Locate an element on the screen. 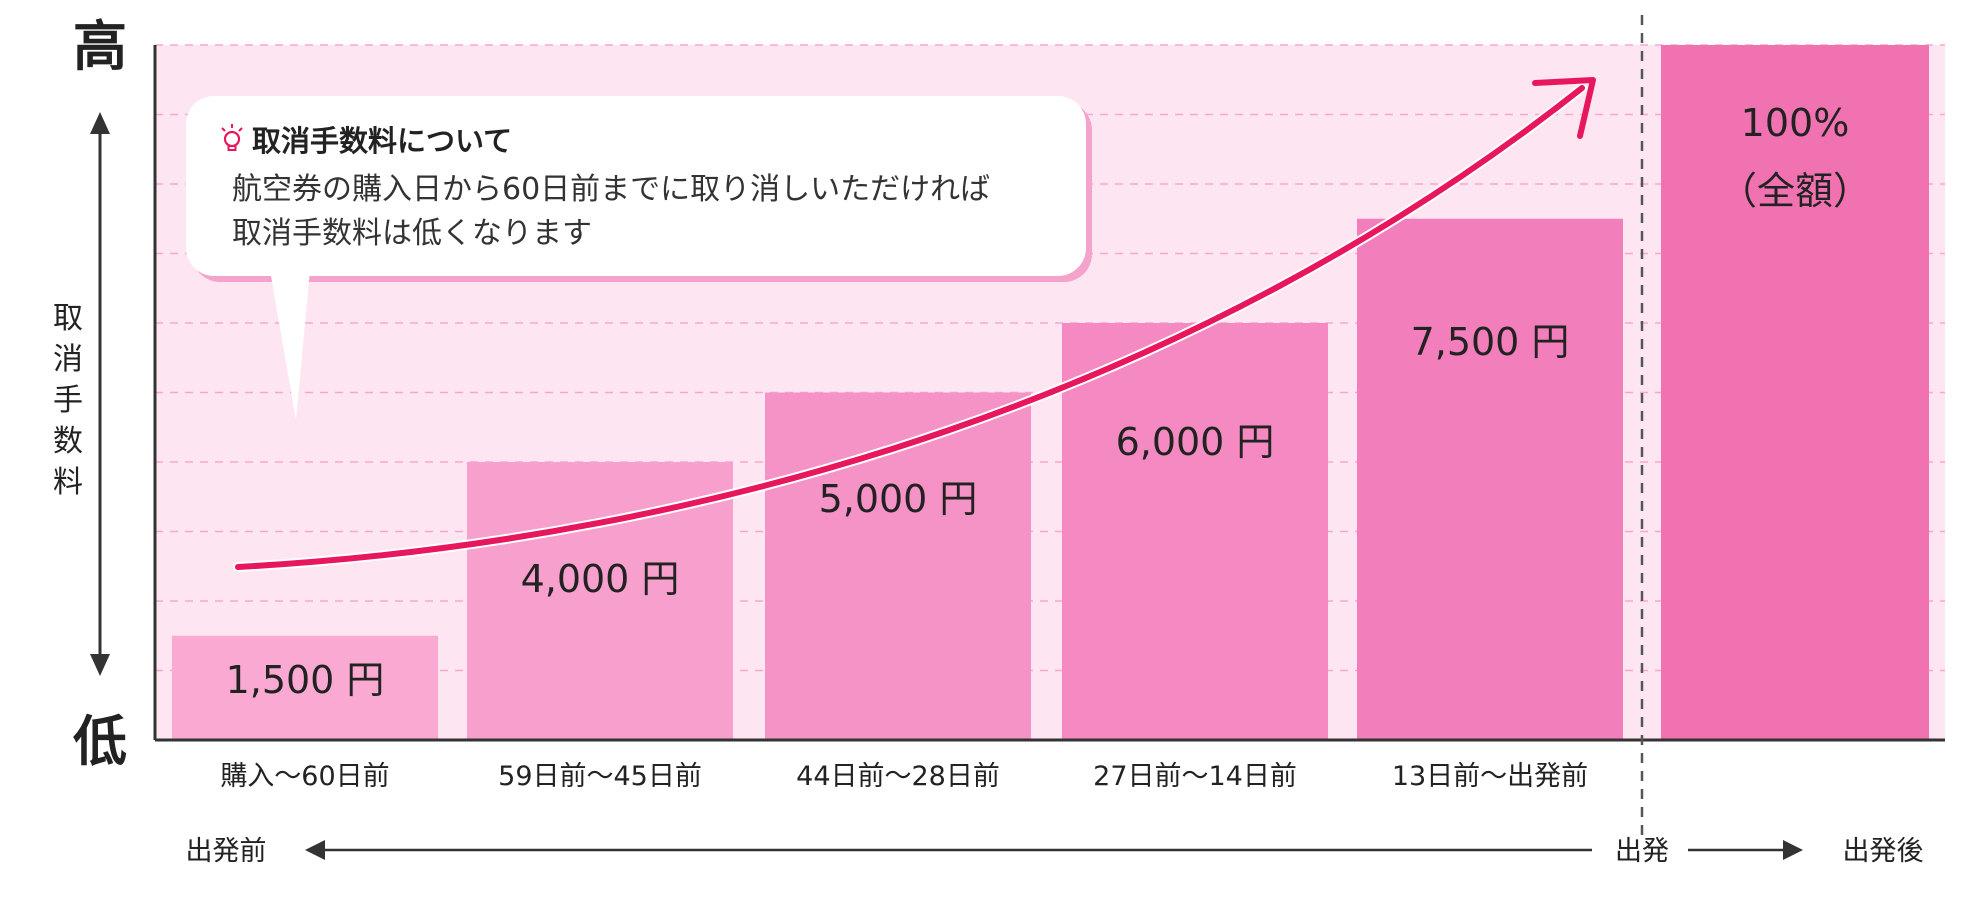 The image size is (1984, 900). timeline-after: 出発後 is located at coordinates (1883, 851).